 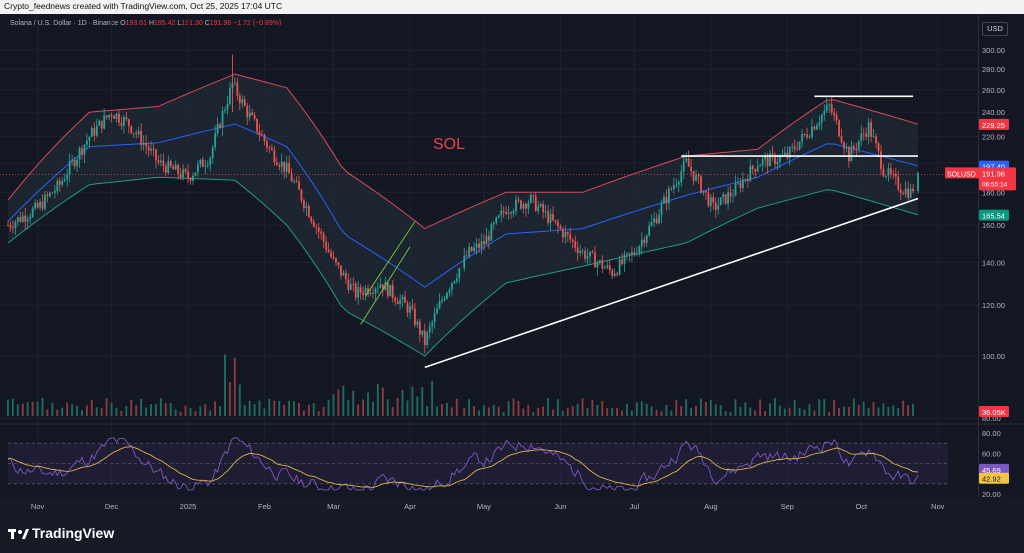 I want to click on price-tick-label: 180.00, so click(x=993, y=192).